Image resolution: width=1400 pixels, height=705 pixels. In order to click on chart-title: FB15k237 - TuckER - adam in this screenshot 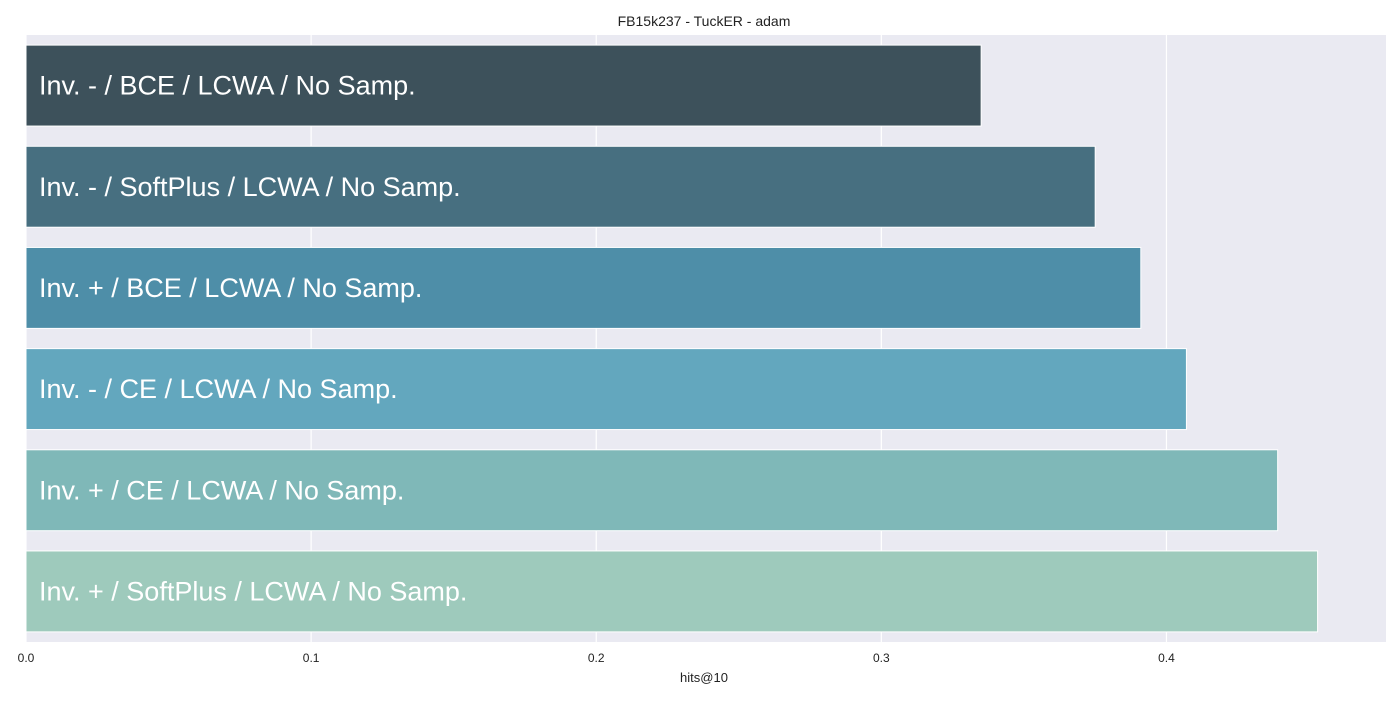, I will do `click(704, 21)`.